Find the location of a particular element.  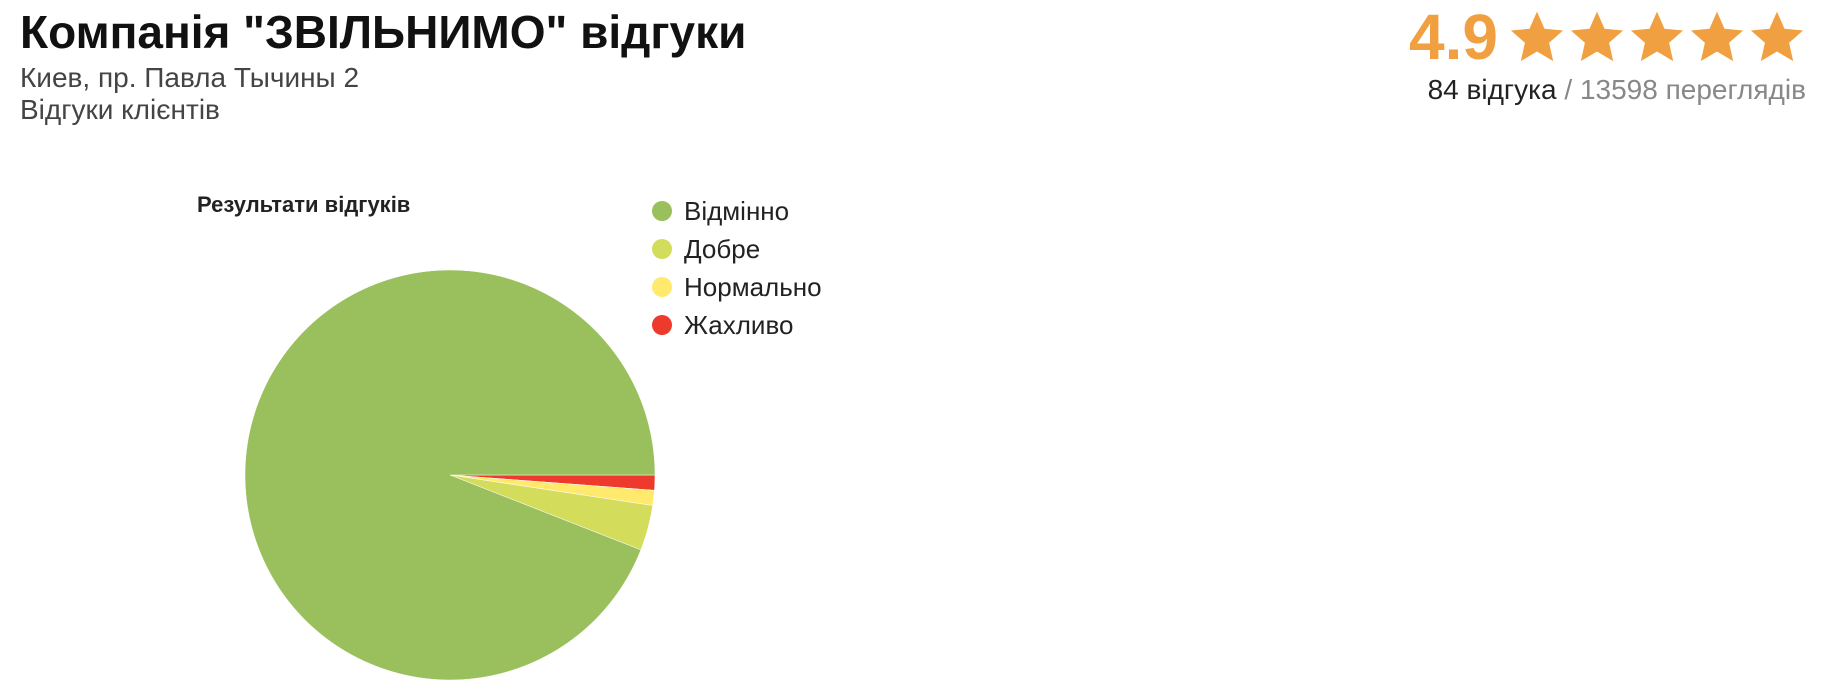

rating-summary: 4.9 84 відгука / 13598 переглядів is located at coordinates (1607, 53).